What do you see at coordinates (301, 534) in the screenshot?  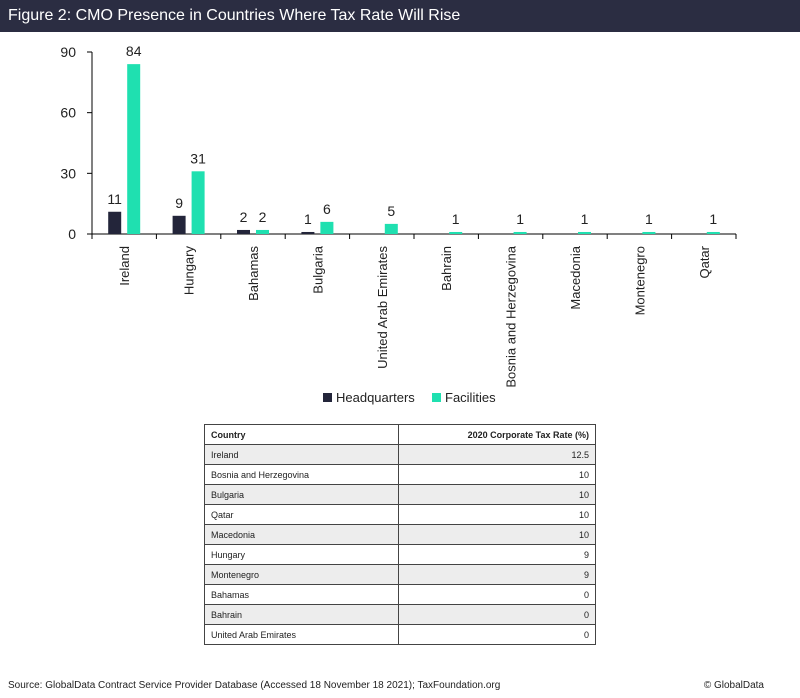 I see `country-cell: Macedonia` at bounding box center [301, 534].